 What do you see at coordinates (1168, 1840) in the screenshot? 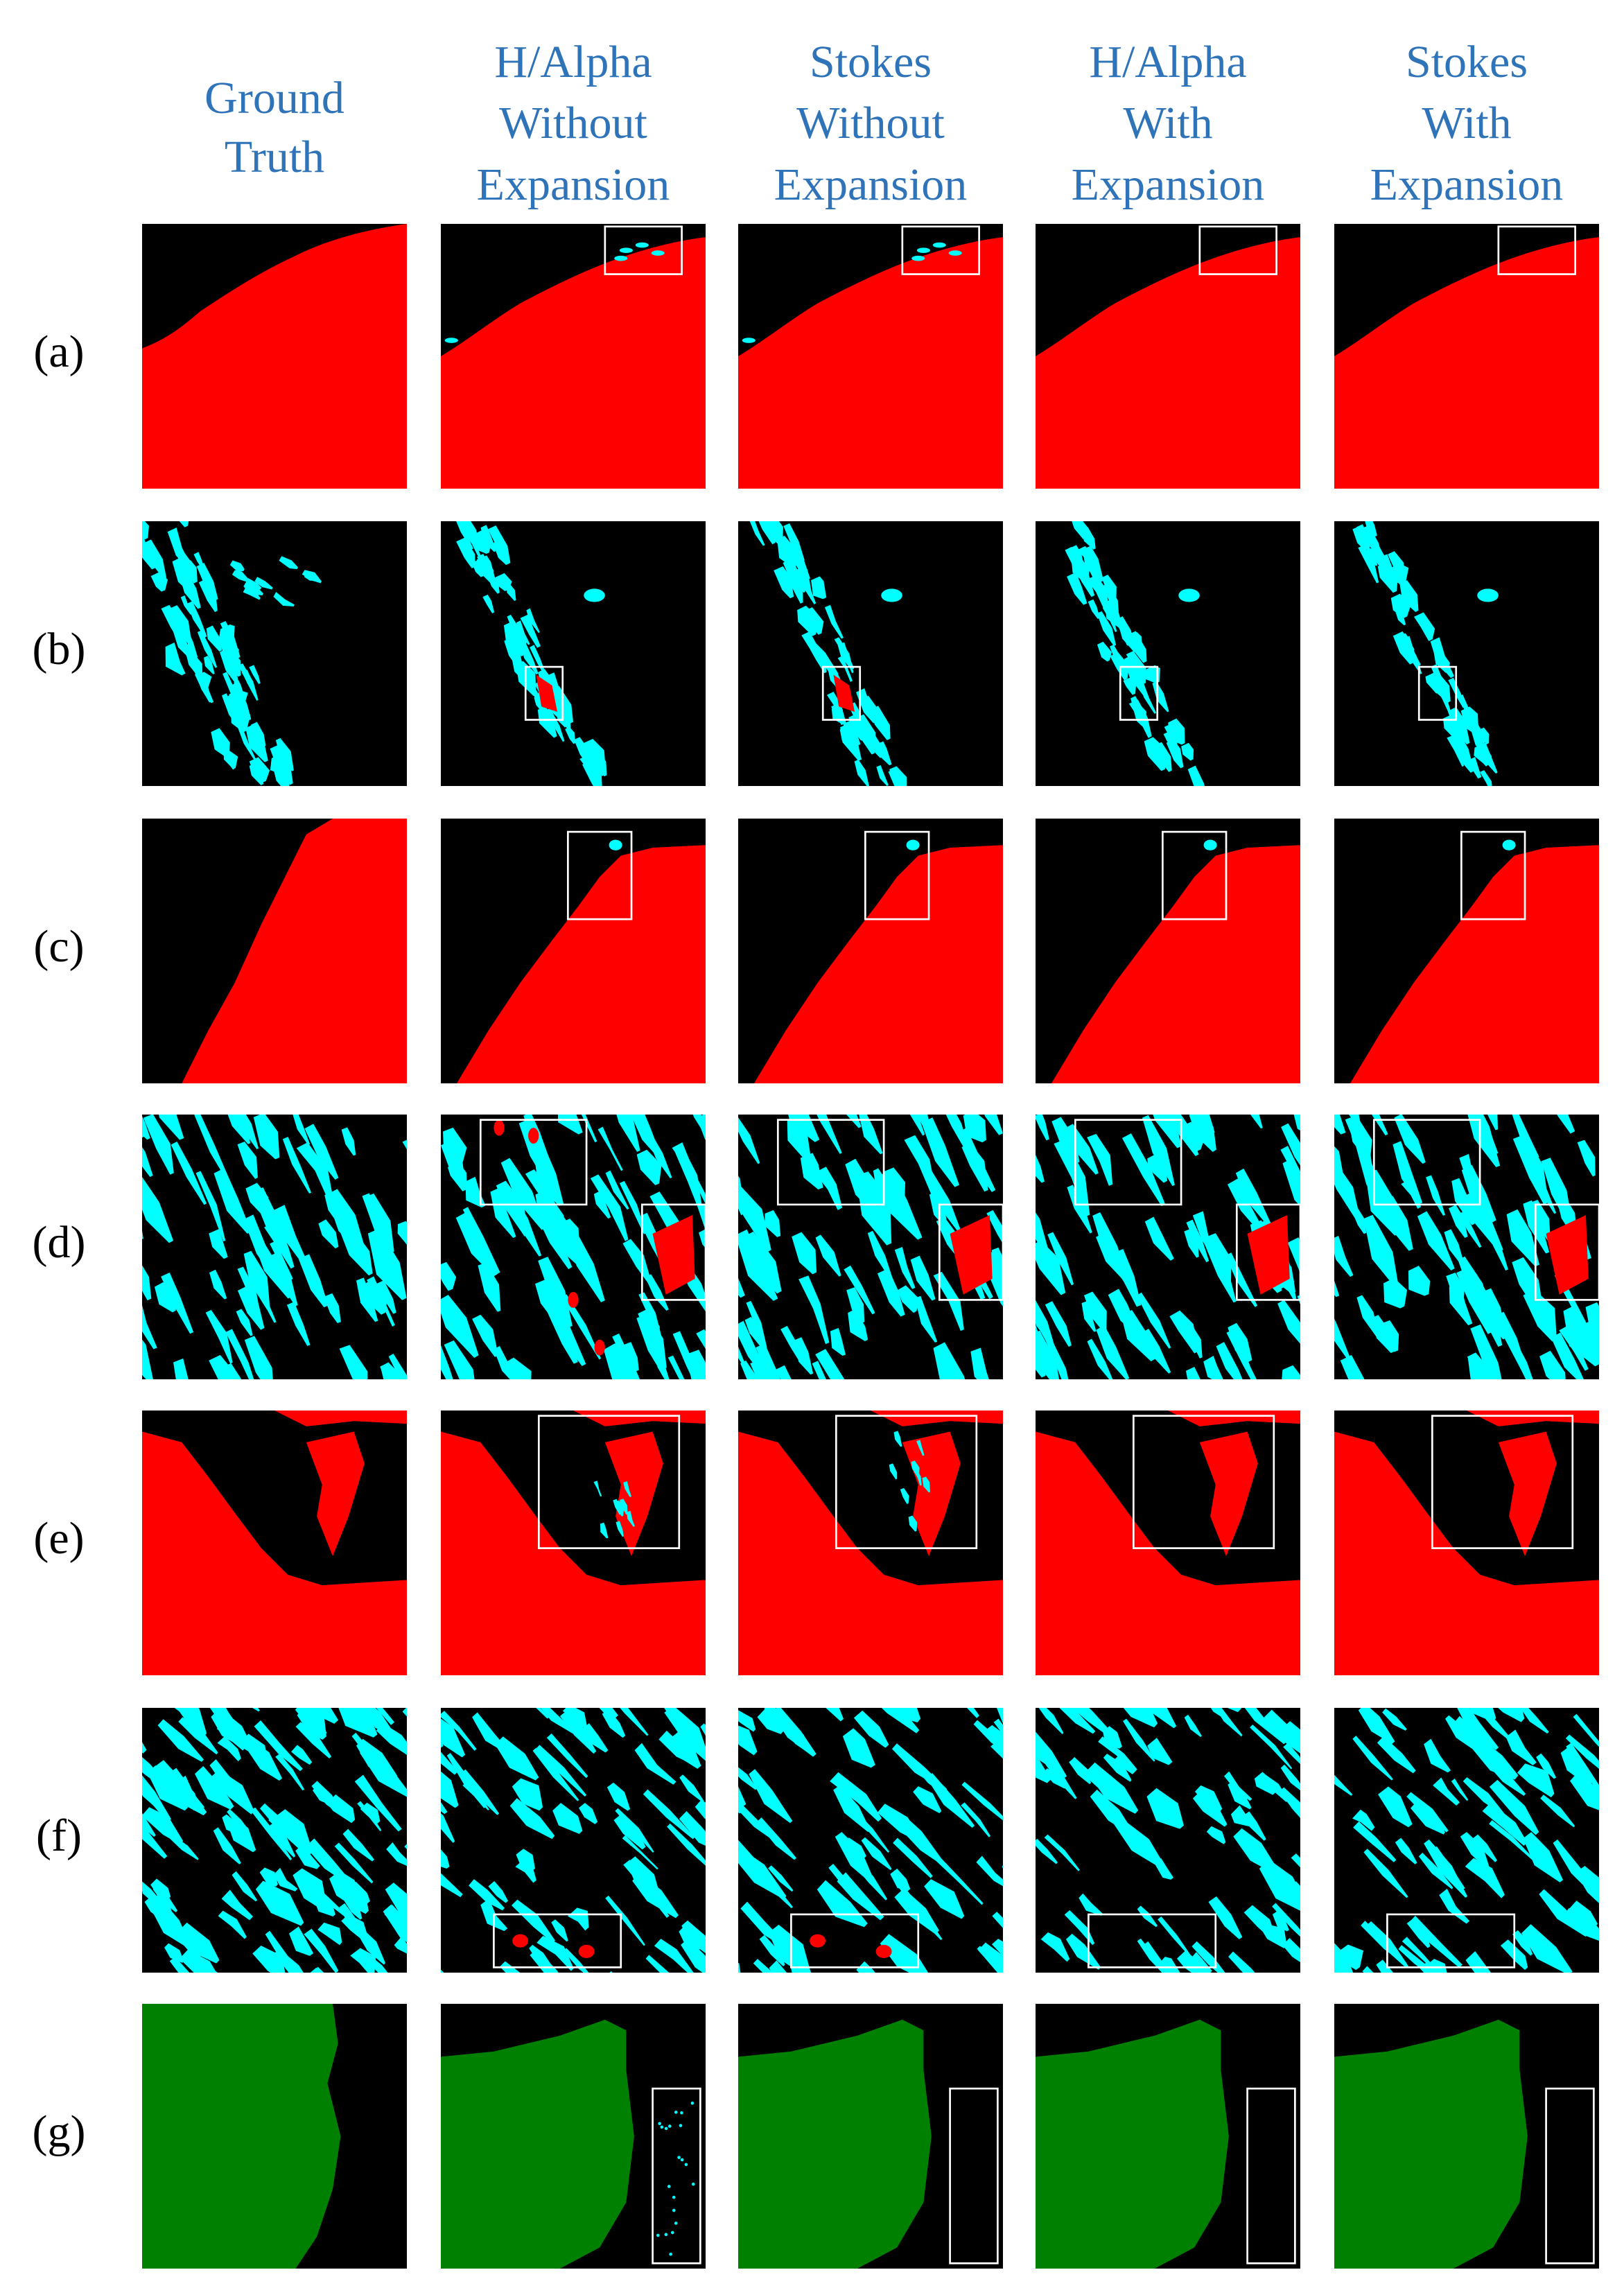
I see `background` at bounding box center [1168, 1840].